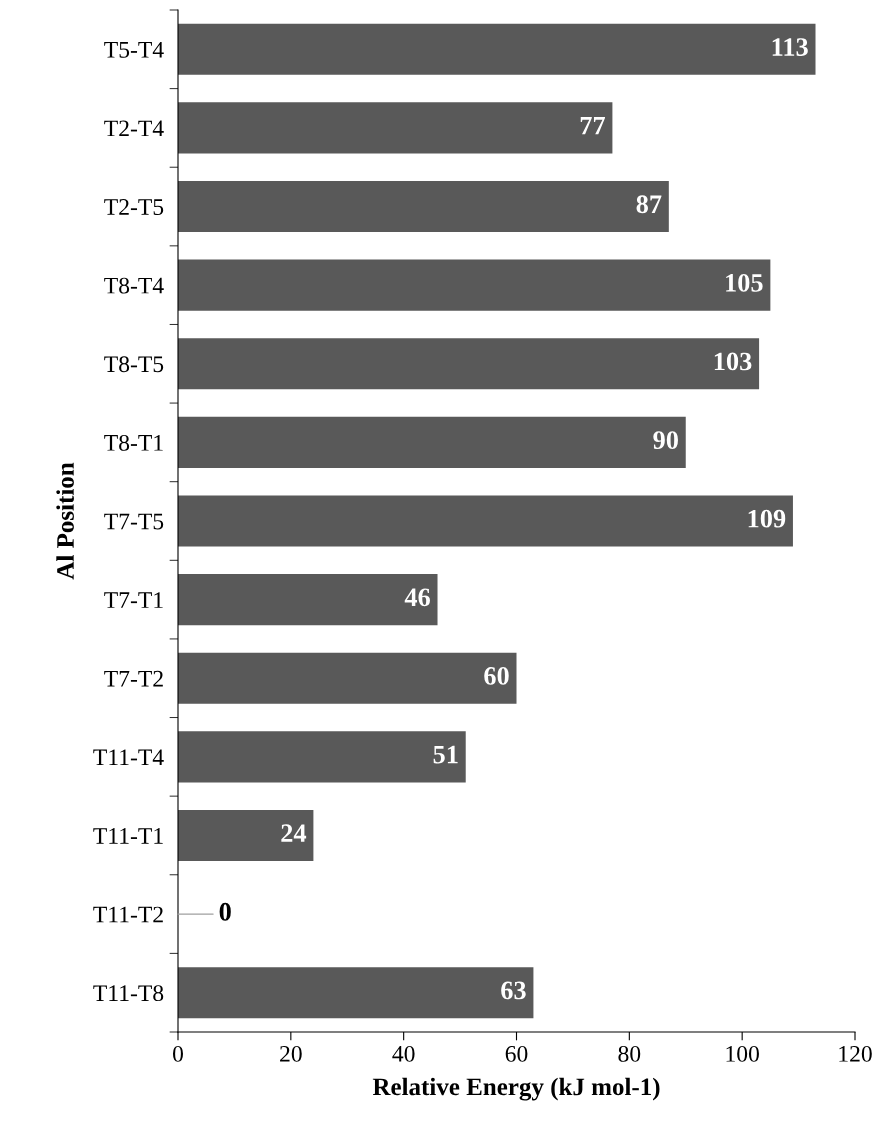  Describe the element at coordinates (767, 518) in the screenshot. I see `data-label: 109` at that location.